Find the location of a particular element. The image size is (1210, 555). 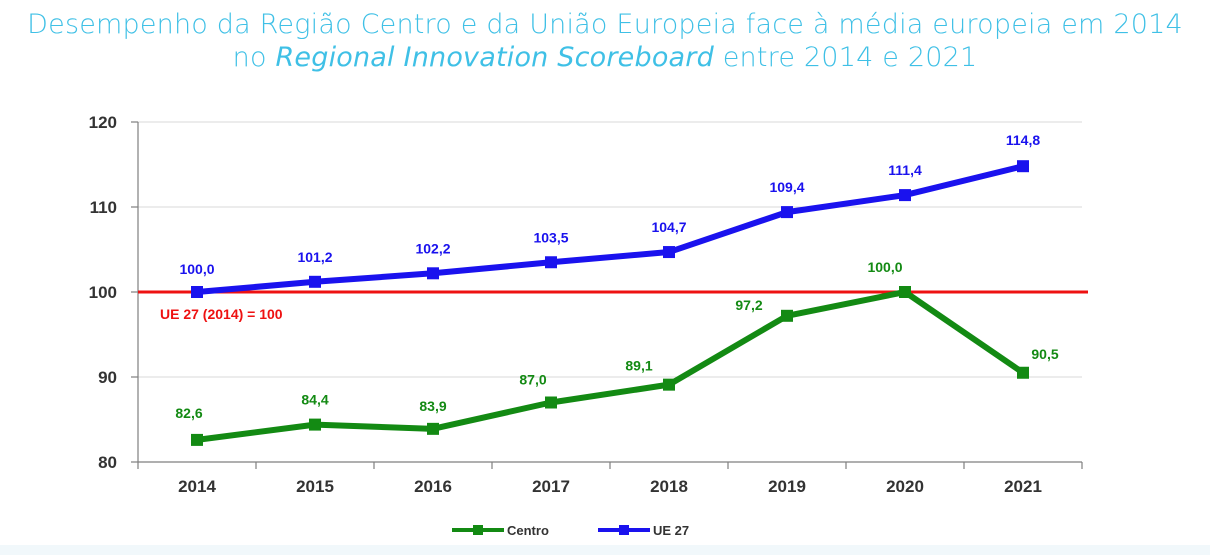

y-tick-label: 90 is located at coordinates (107, 377).